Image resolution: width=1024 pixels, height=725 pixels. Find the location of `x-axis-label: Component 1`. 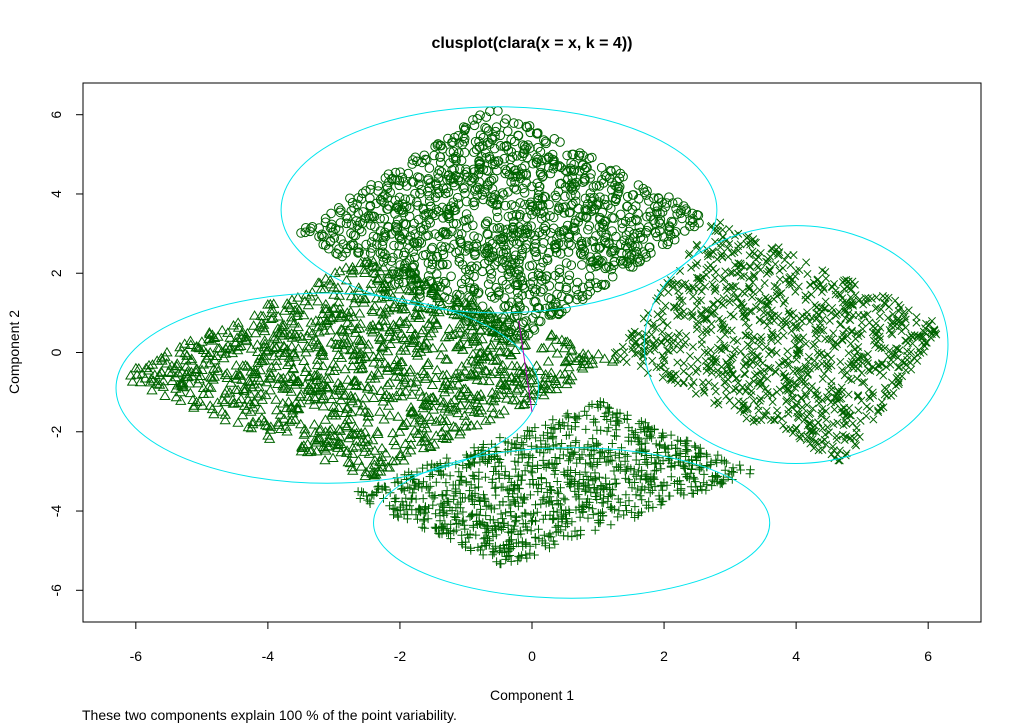

x-axis-label: Component 1 is located at coordinates (532, 695).